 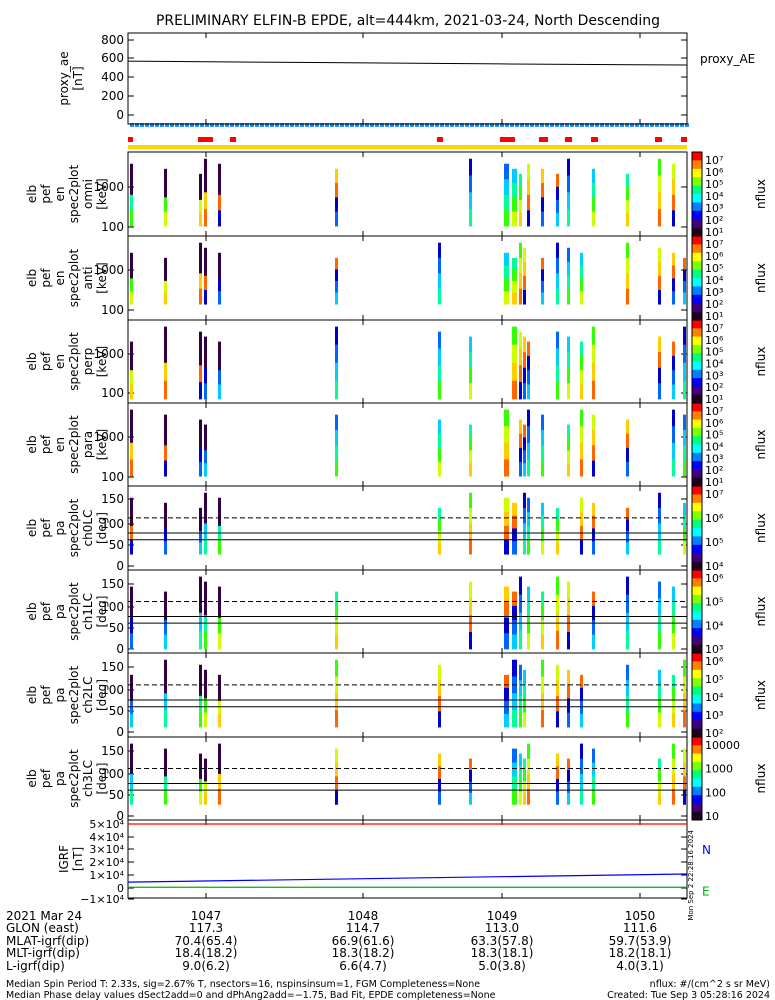 I want to click on x-tick-label: 1050, so click(x=640, y=916).